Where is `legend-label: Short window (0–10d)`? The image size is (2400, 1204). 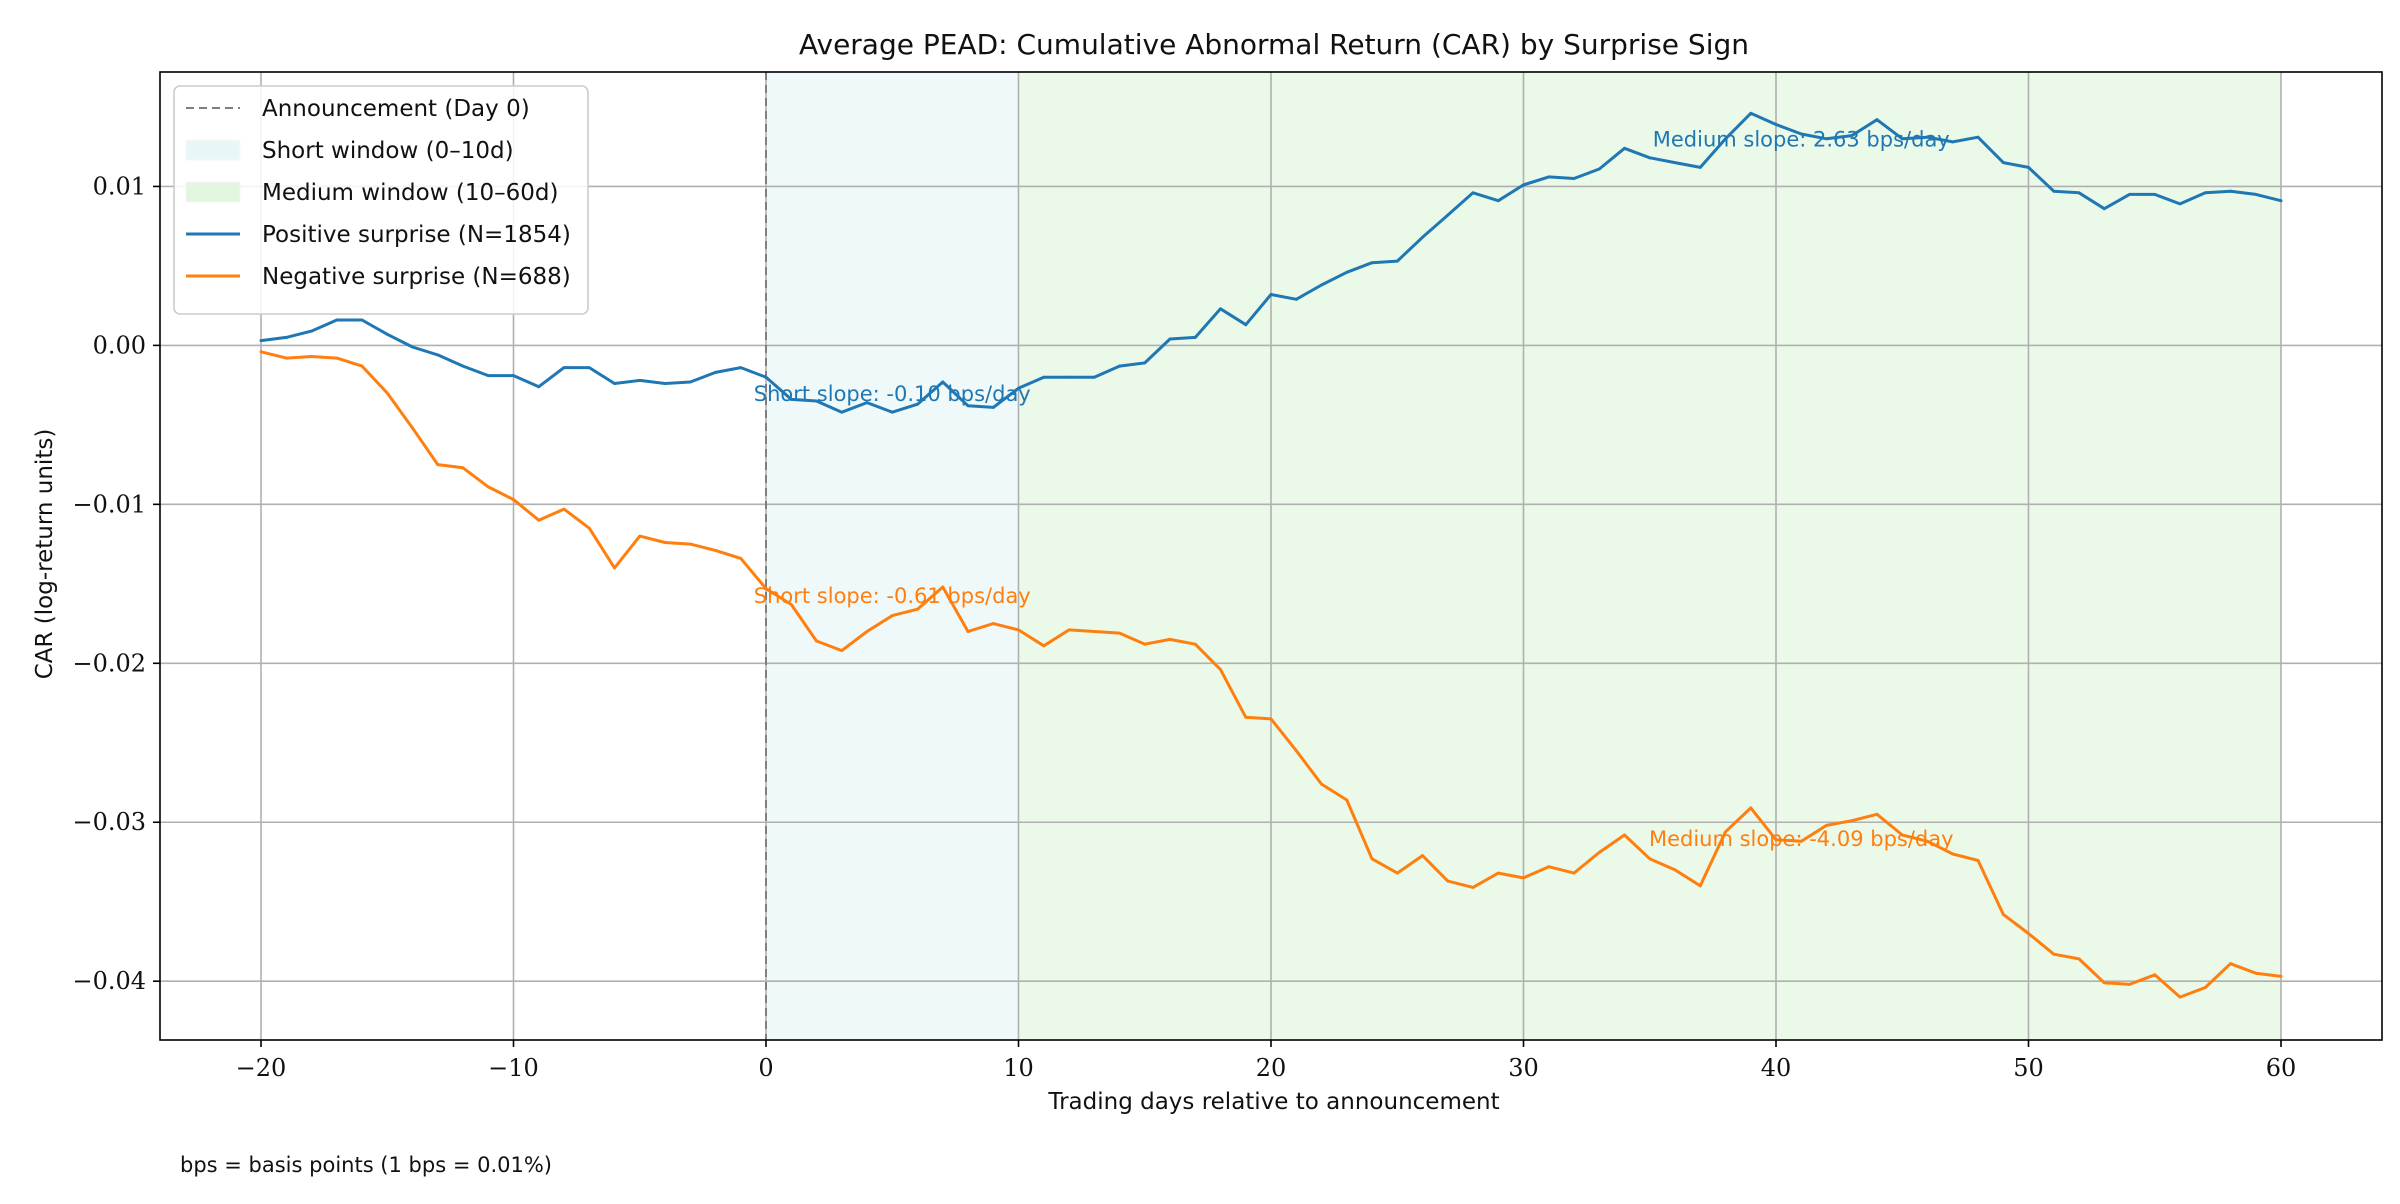
legend-label: Short window (0–10d) is located at coordinates (388, 151).